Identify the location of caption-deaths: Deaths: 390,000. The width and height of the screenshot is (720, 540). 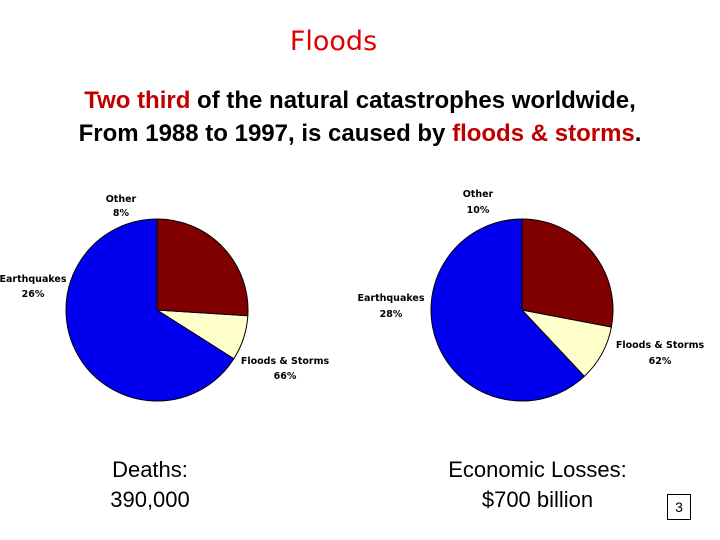
(150, 485).